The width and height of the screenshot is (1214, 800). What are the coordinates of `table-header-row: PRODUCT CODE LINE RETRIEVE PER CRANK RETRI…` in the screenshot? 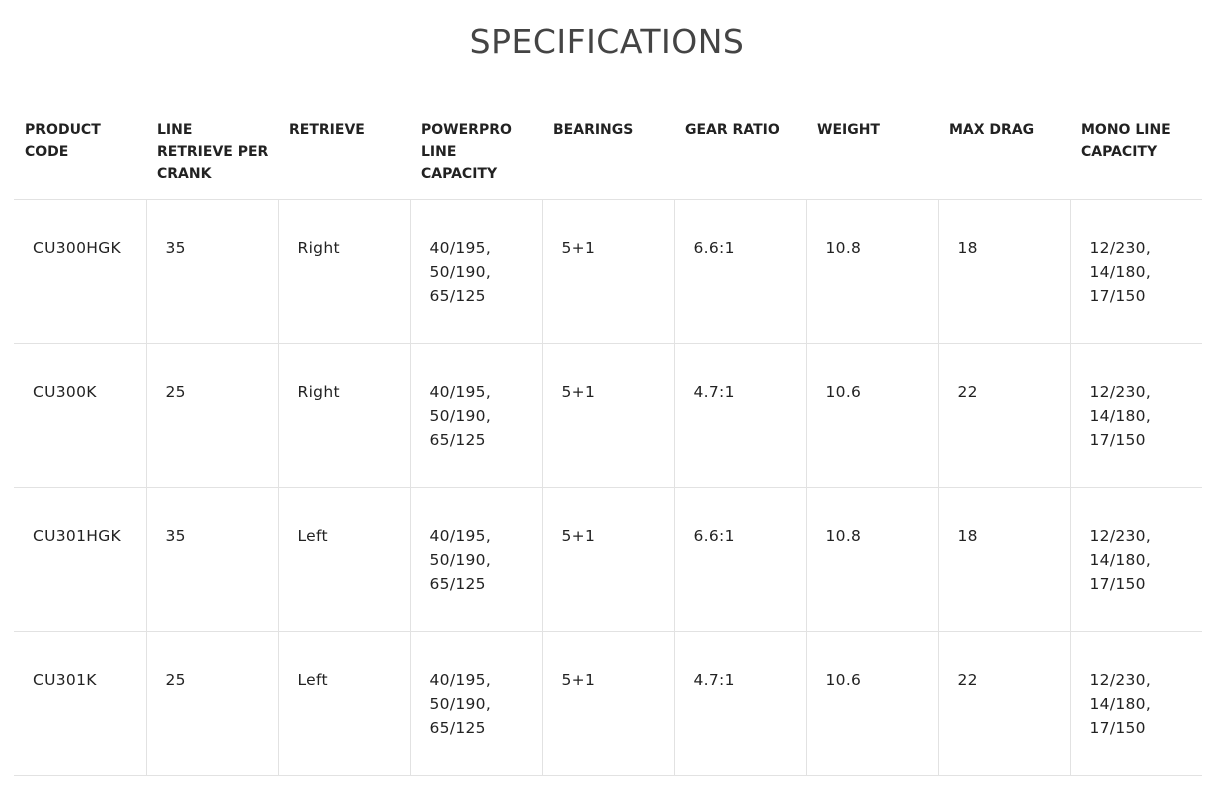 It's located at (608, 159).